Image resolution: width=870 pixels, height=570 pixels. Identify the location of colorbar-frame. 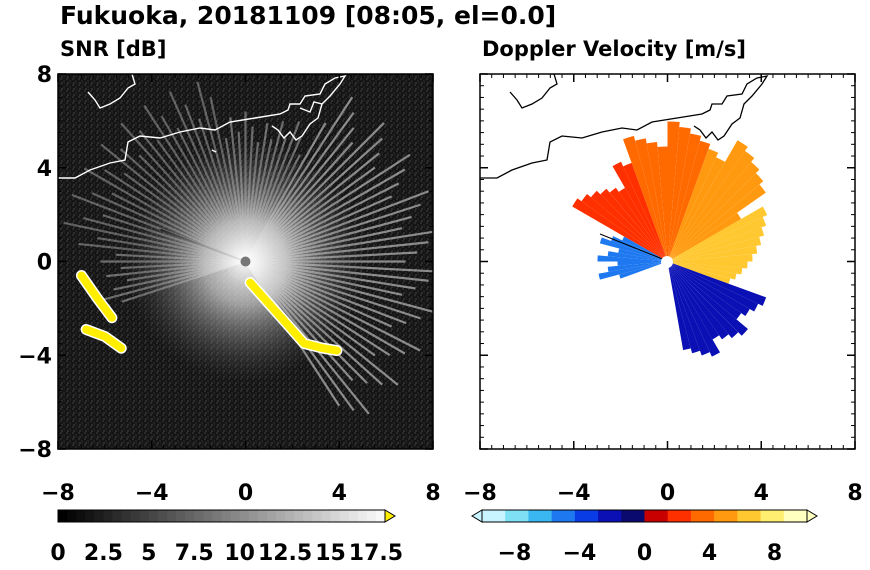
(221, 516).